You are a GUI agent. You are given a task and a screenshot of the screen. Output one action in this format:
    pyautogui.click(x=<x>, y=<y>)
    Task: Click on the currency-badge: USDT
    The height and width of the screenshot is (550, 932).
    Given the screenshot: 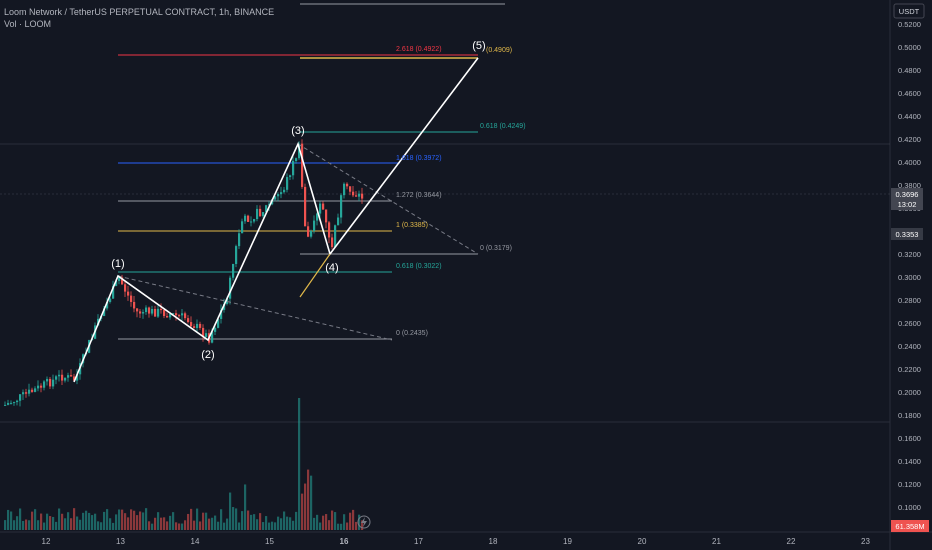 What is the action you would take?
    pyautogui.click(x=909, y=11)
    